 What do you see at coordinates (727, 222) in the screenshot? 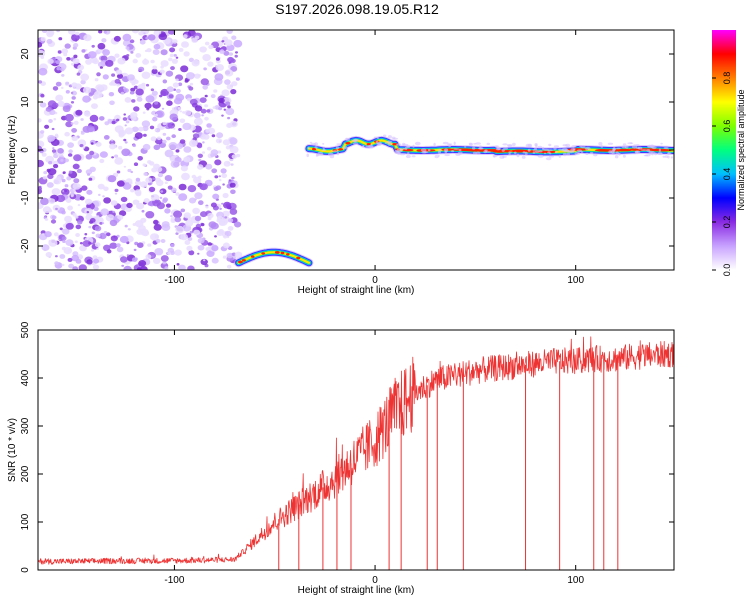
I see `colorbar-tick-label: 0.2` at bounding box center [727, 222].